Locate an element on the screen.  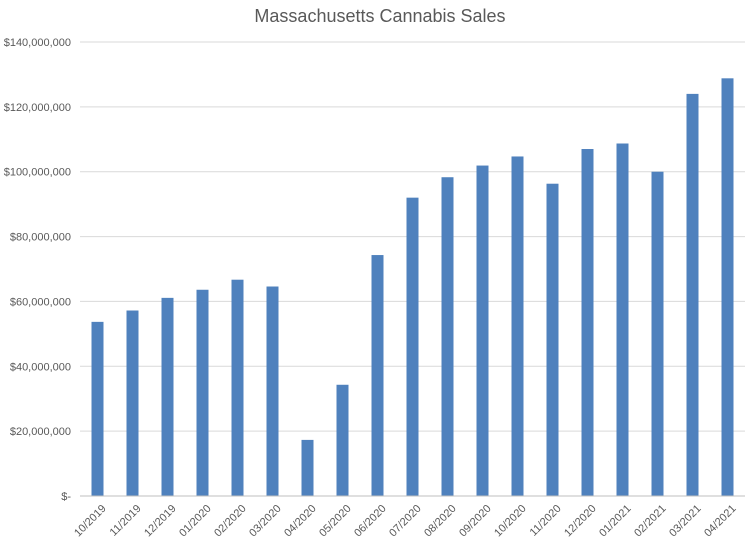
x-tick-label: 03/2021 is located at coordinates (685, 521).